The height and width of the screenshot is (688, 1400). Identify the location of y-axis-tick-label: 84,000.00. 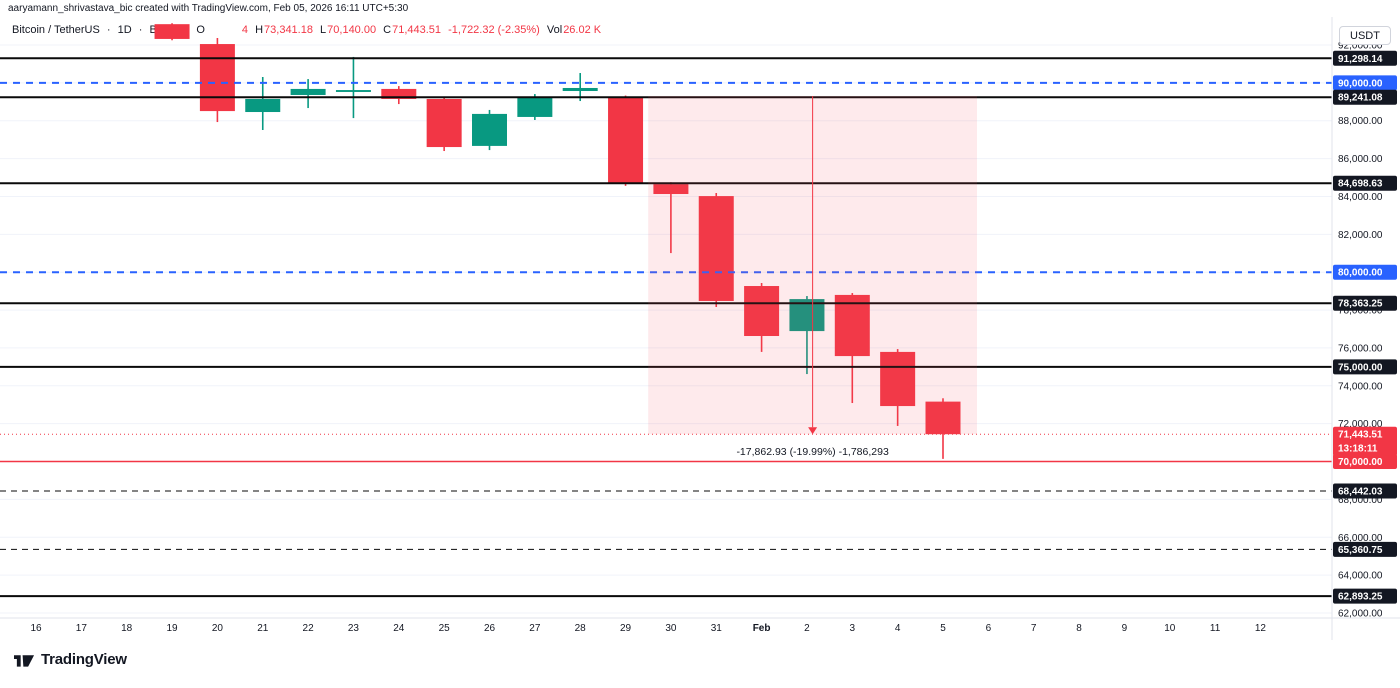
(1360, 197).